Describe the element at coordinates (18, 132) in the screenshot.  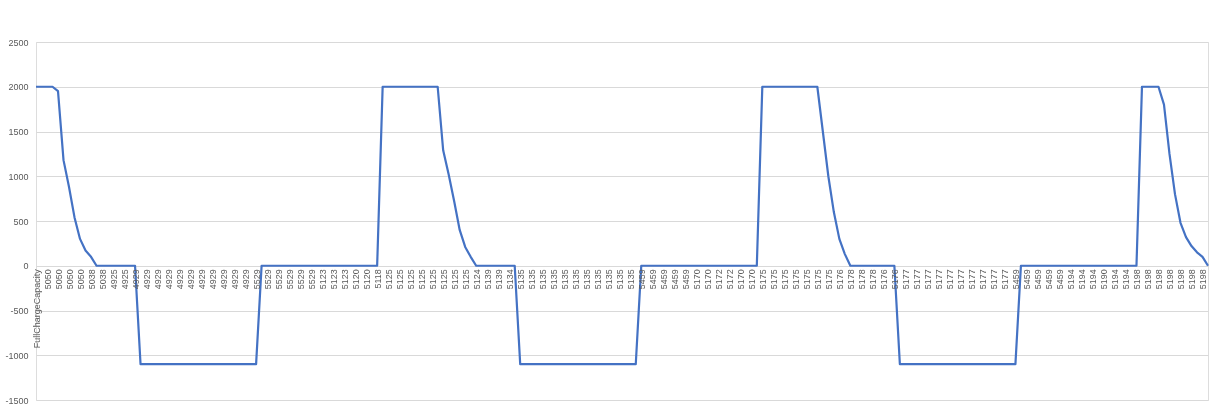
I see `y-tick-label: 1500` at that location.